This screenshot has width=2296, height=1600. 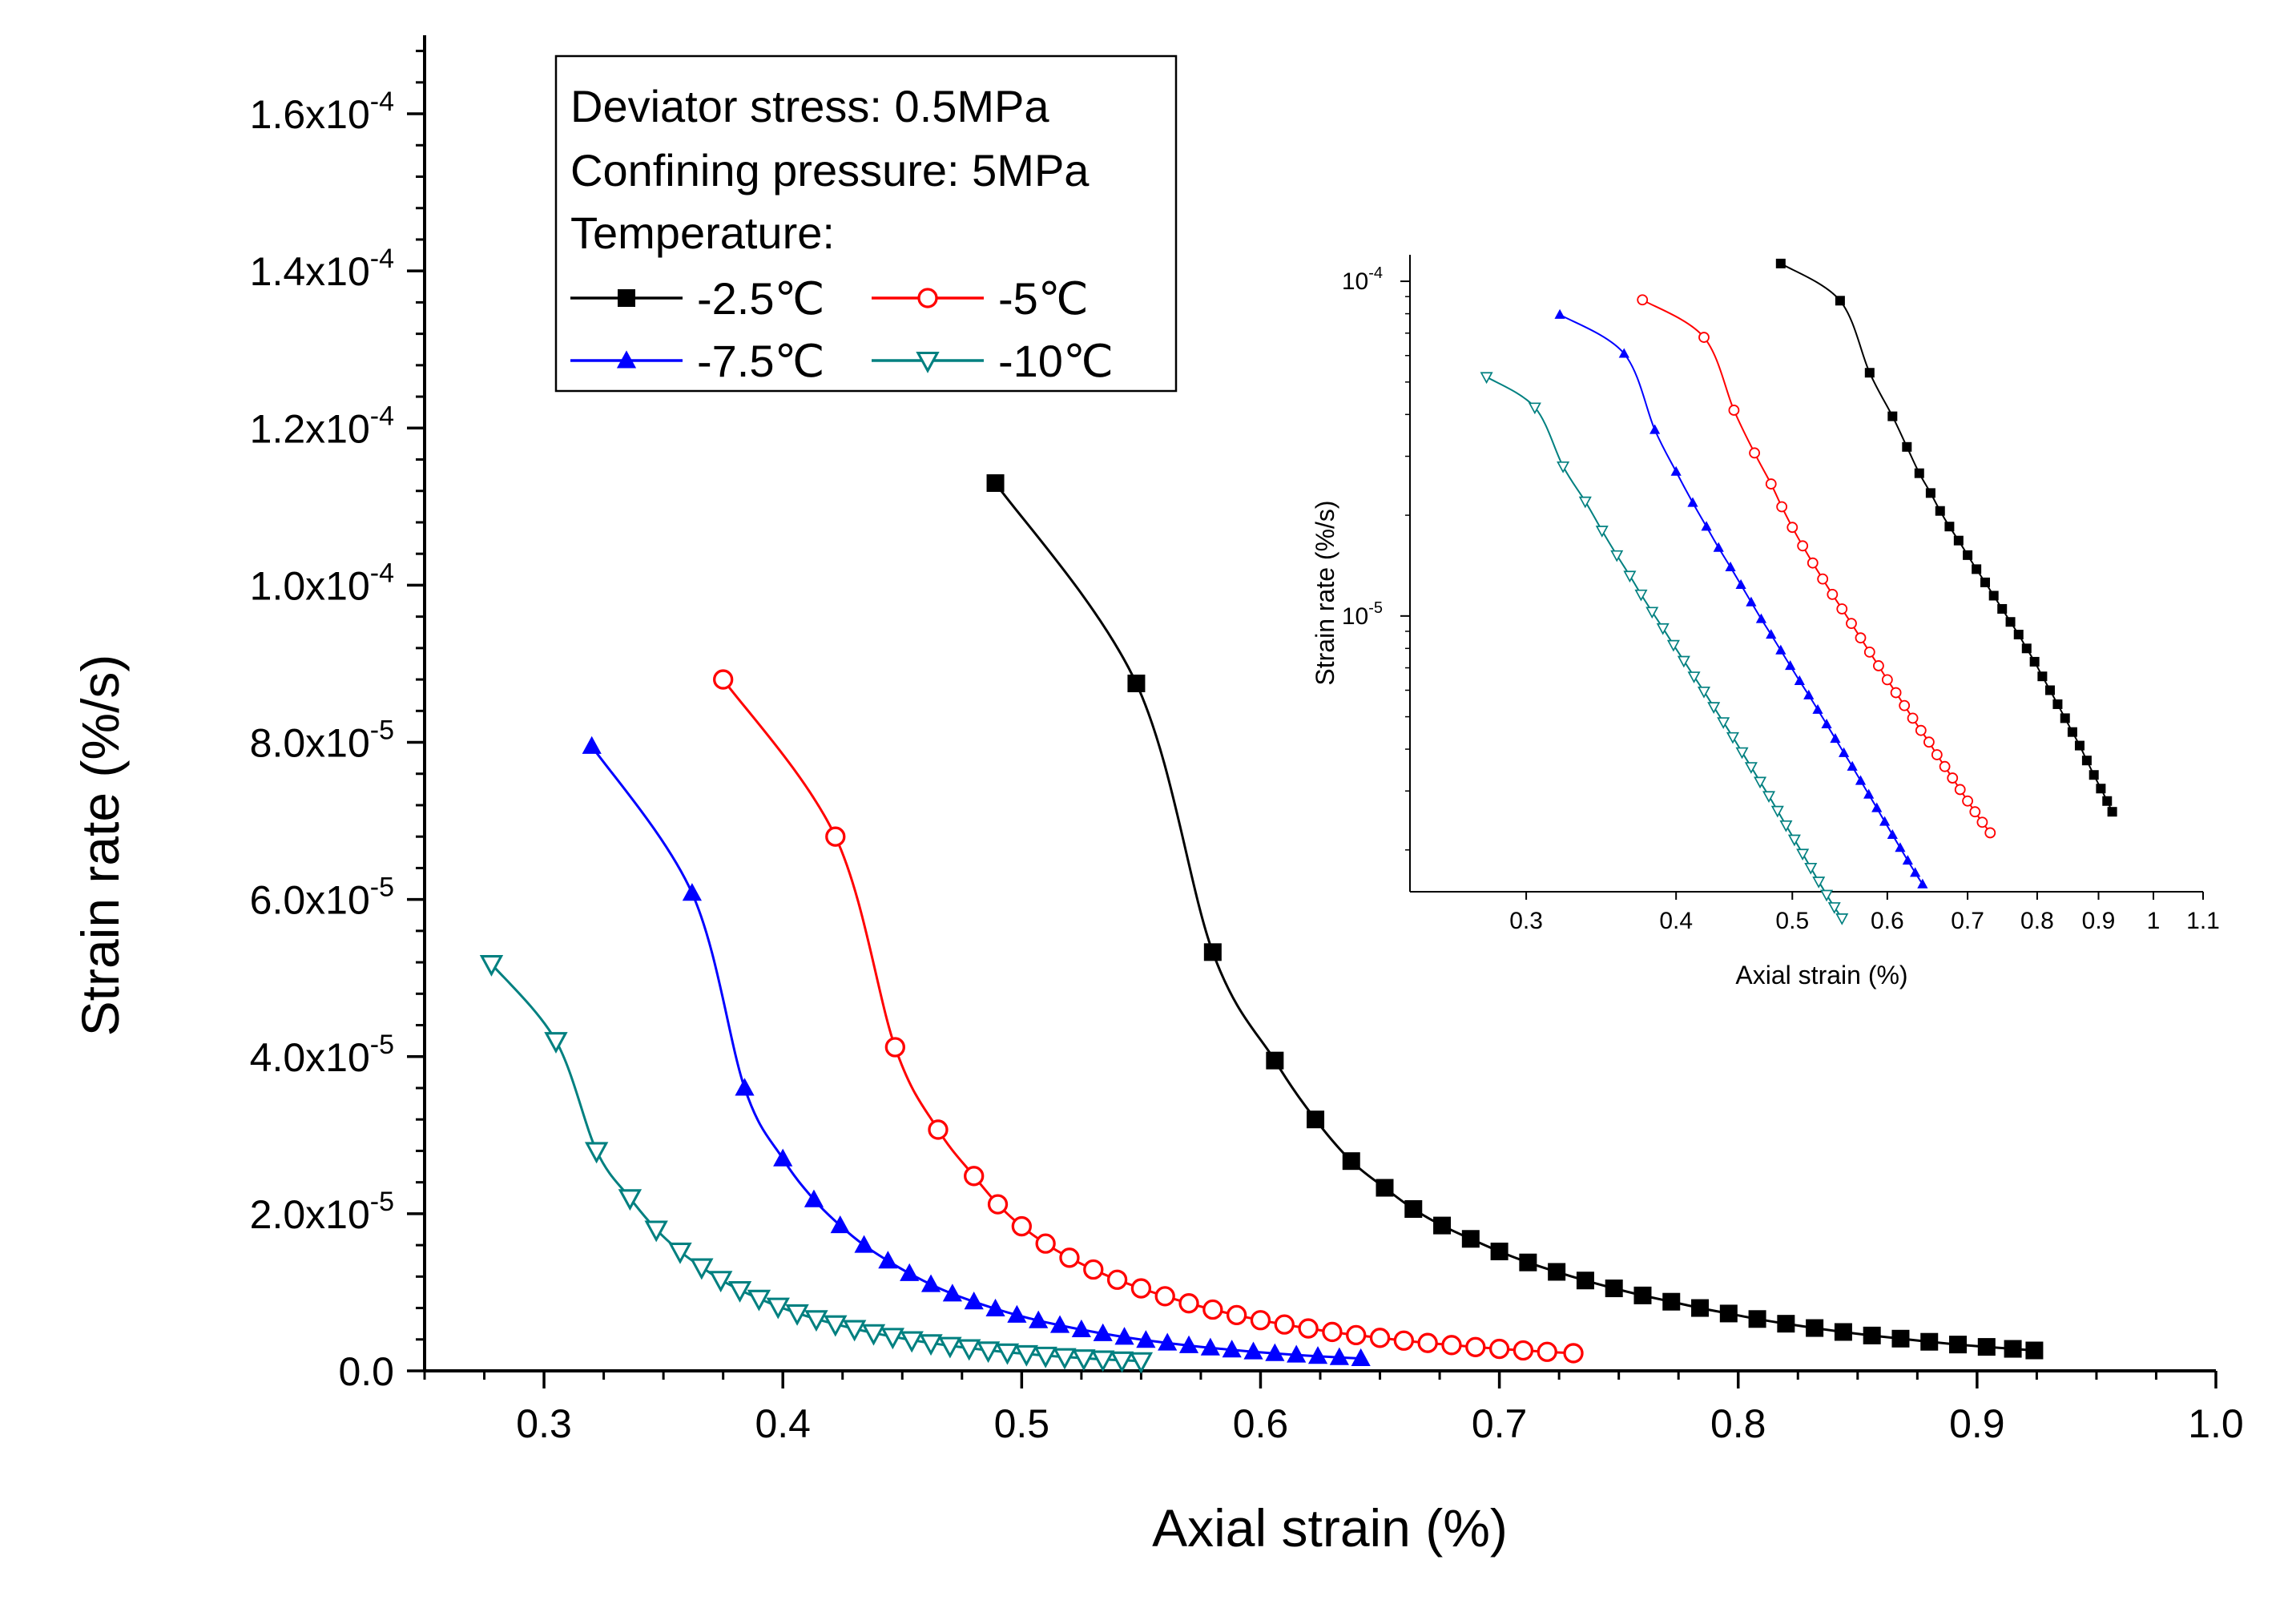 I want to click on inset-x-tick-label: 0.3, so click(x=1526, y=921).